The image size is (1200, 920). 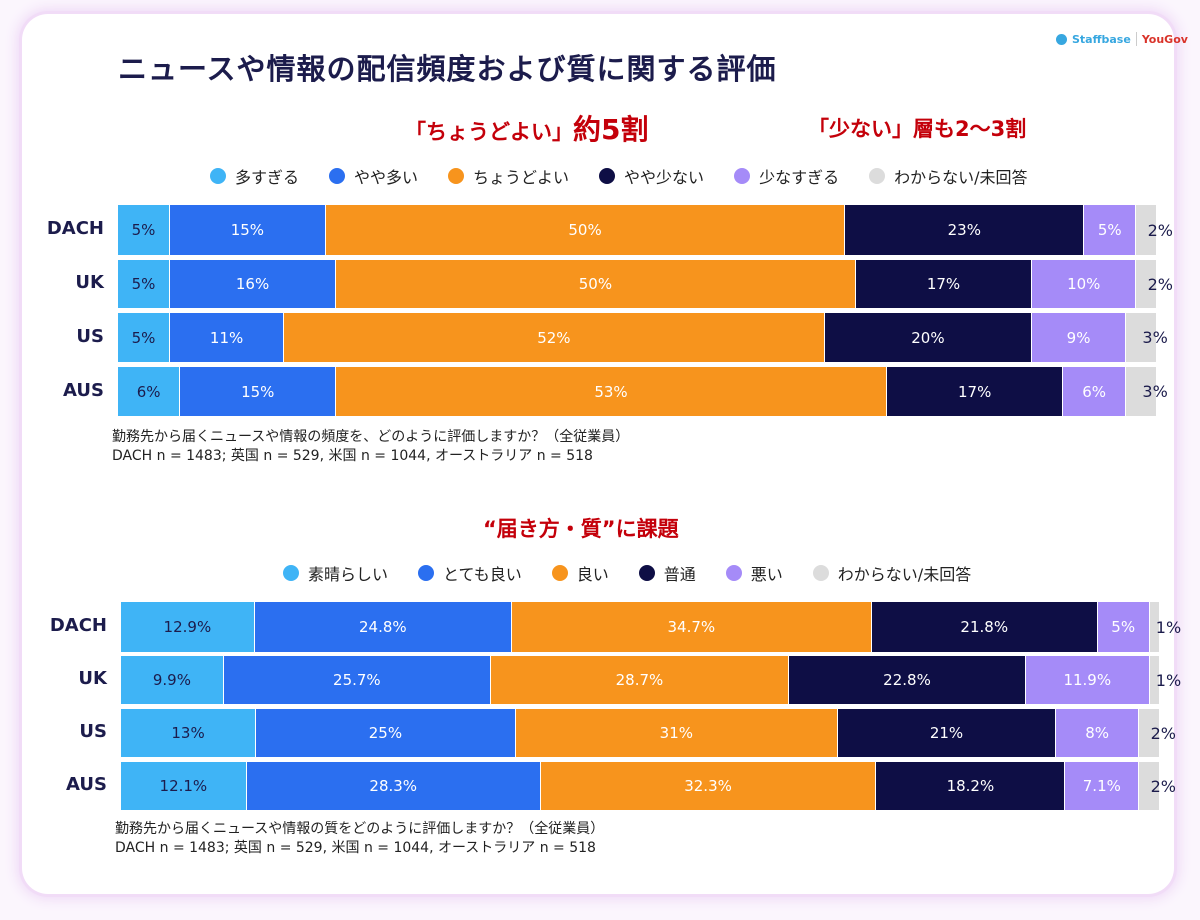 I want to click on data-label: 20%, so click(x=928, y=337).